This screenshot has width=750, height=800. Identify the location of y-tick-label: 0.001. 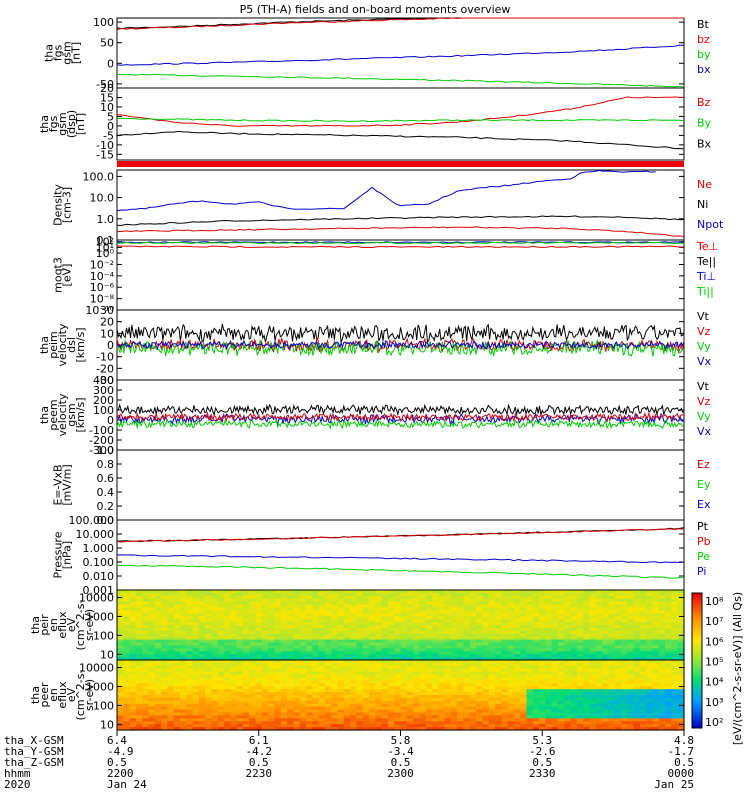
(99, 590).